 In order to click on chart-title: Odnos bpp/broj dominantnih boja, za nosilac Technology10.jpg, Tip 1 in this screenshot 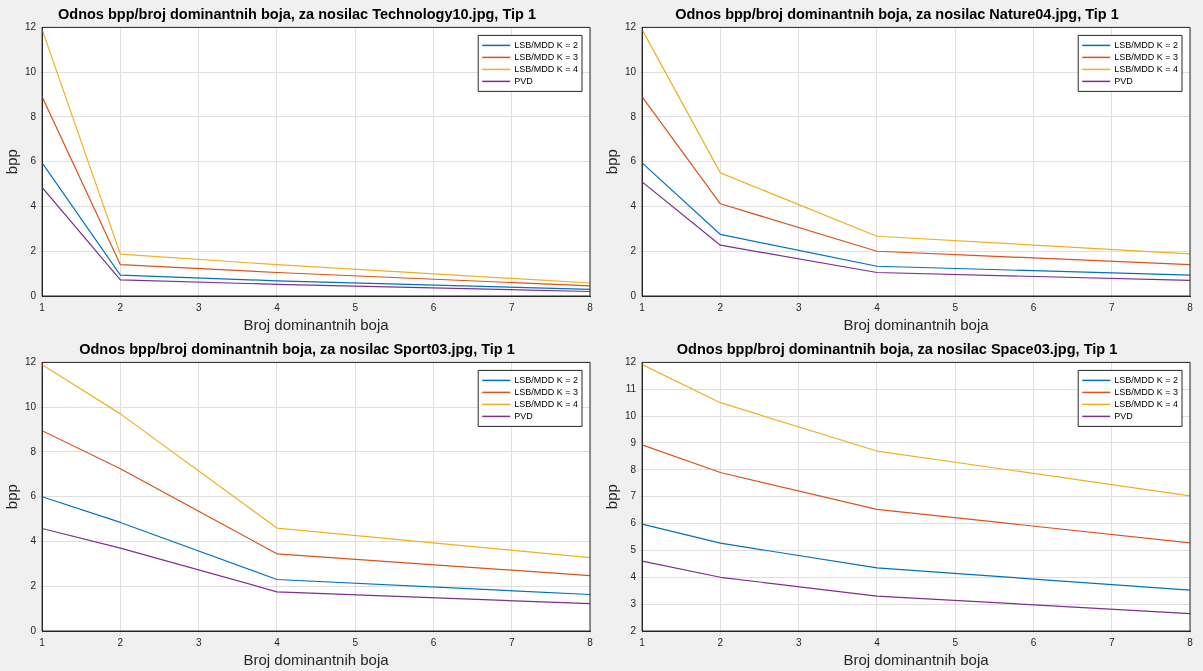, I will do `click(297, 13)`.